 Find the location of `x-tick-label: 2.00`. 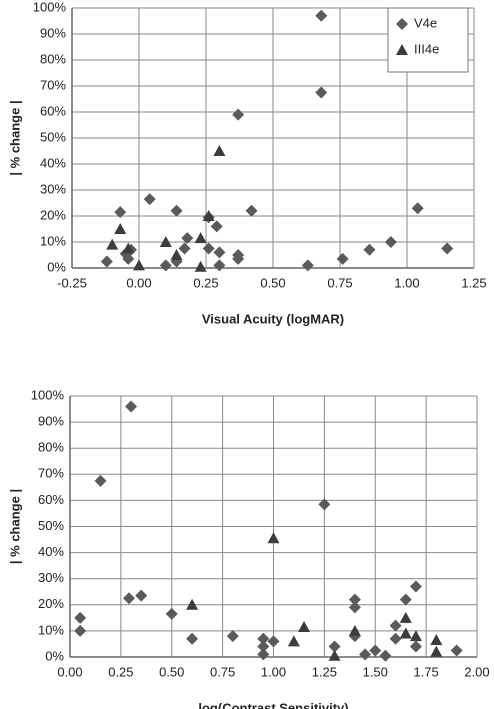

x-tick-label: 2.00 is located at coordinates (476, 671).